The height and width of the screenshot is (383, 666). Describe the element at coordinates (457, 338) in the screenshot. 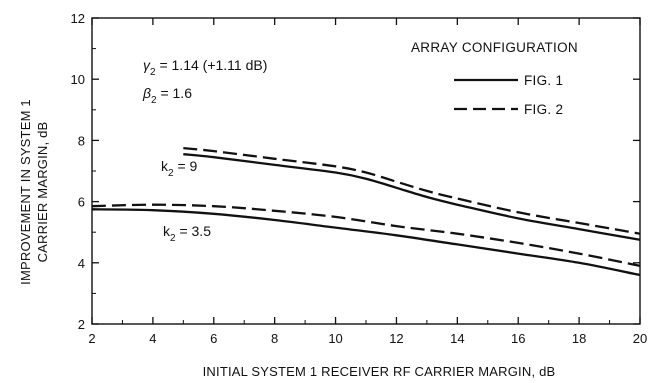

I see `x-tick-label-6: 14` at that location.